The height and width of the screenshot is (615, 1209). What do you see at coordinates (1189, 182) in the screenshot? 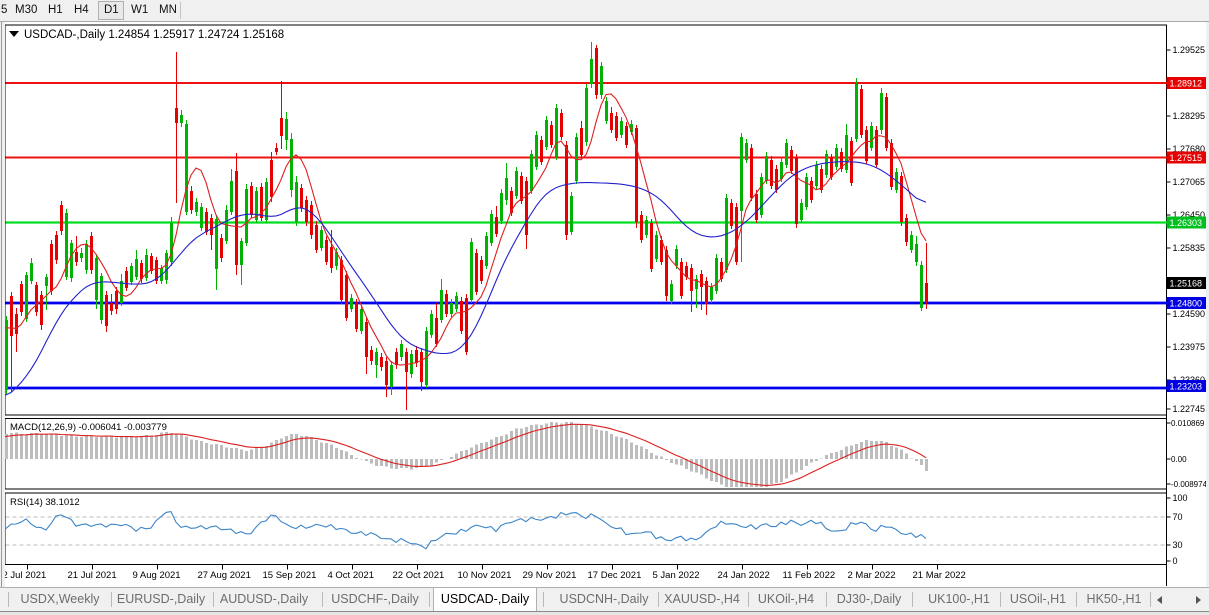
I see `svg-text: 1.27065` at bounding box center [1189, 182].